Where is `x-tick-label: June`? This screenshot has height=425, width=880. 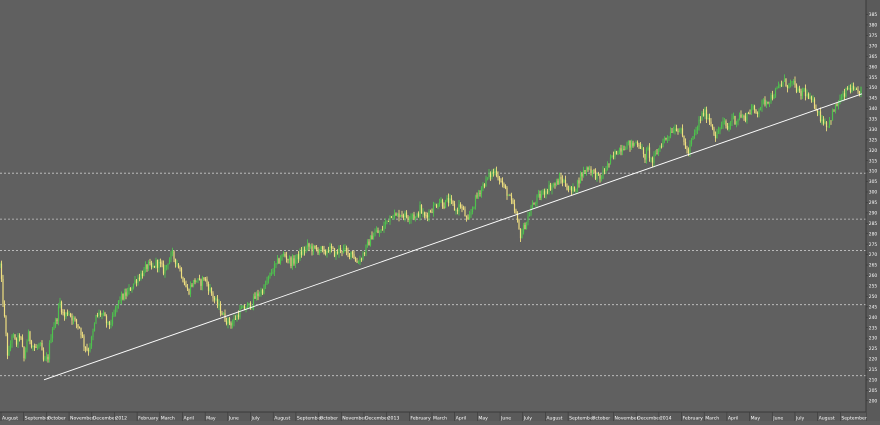 x-tick-label: June is located at coordinates (233, 418).